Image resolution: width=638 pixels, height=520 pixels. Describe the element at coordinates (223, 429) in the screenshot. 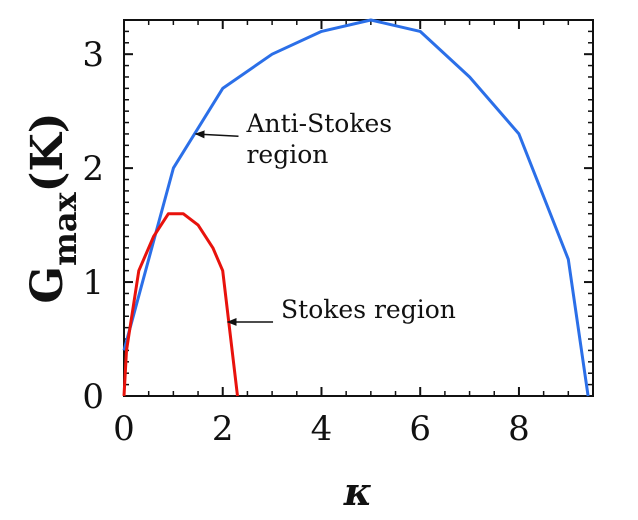

I see `x-tick-label: 2` at that location.